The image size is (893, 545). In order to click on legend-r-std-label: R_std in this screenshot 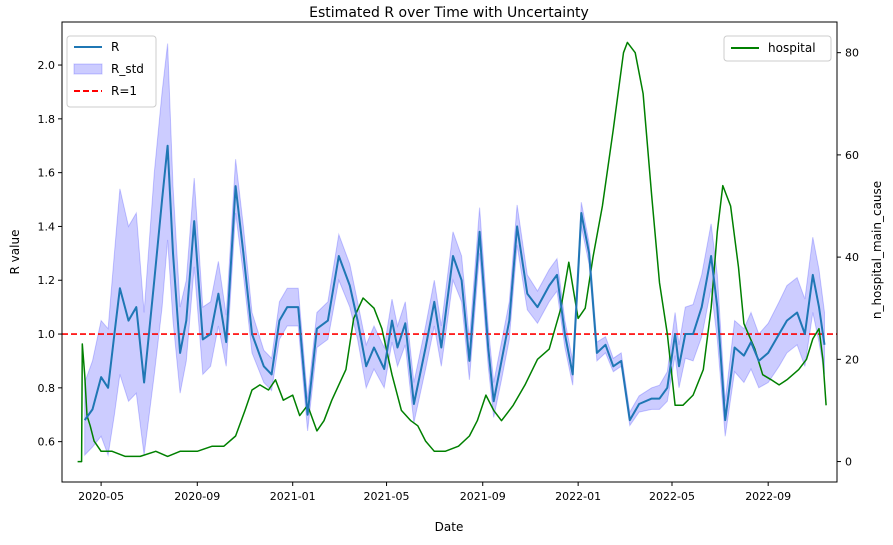, I will do `click(127, 69)`.